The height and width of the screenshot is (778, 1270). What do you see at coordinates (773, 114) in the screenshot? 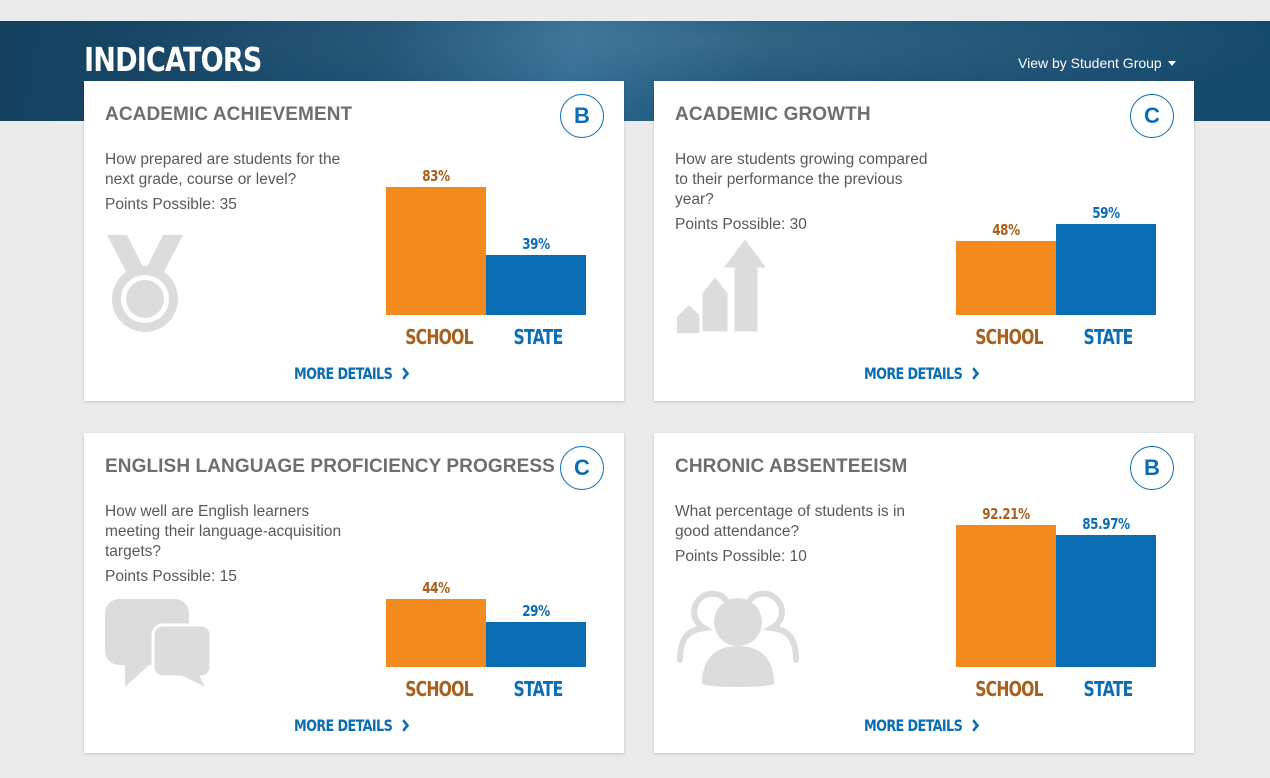
I see `card-title: ACADEMIC GROWTH` at bounding box center [773, 114].